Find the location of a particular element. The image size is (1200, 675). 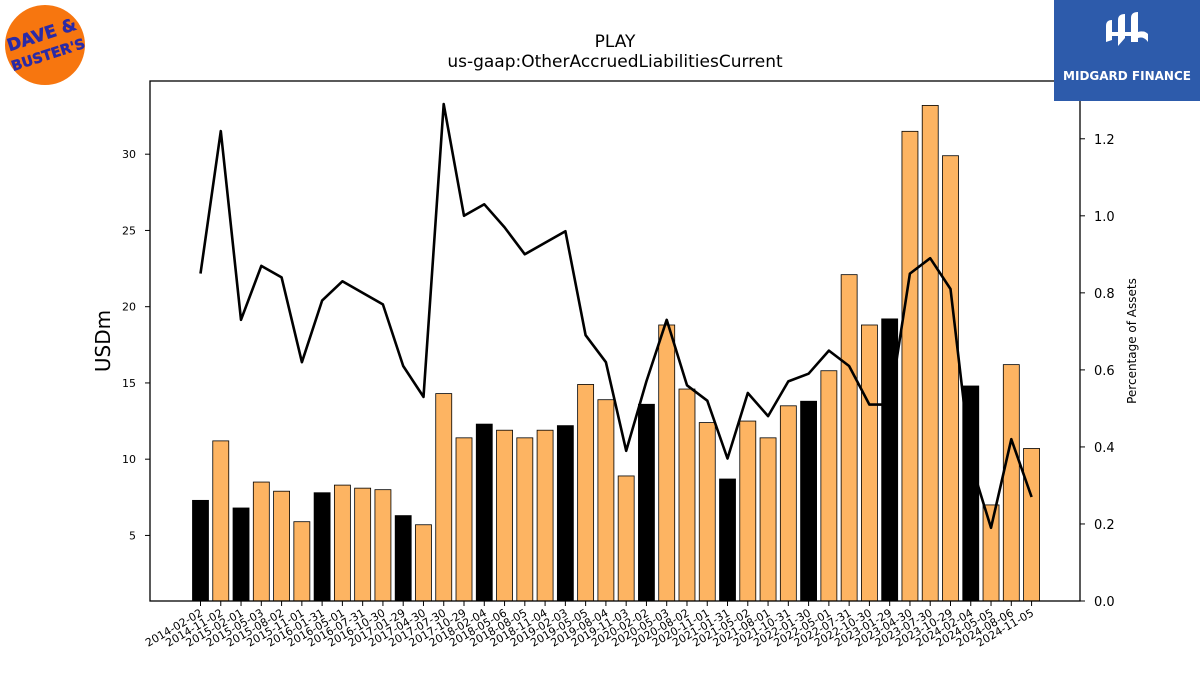

y-tick-label: 10 is located at coordinates (129, 459).